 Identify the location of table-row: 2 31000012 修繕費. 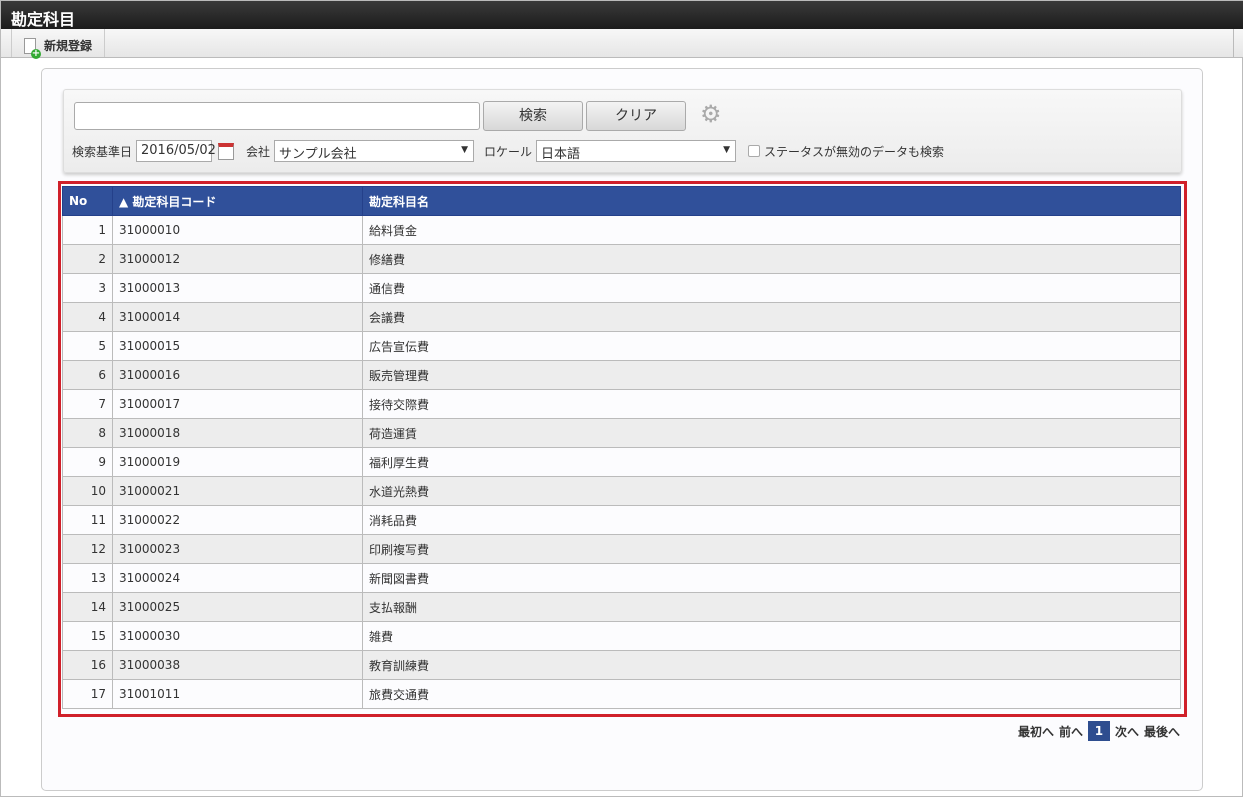
(621, 259).